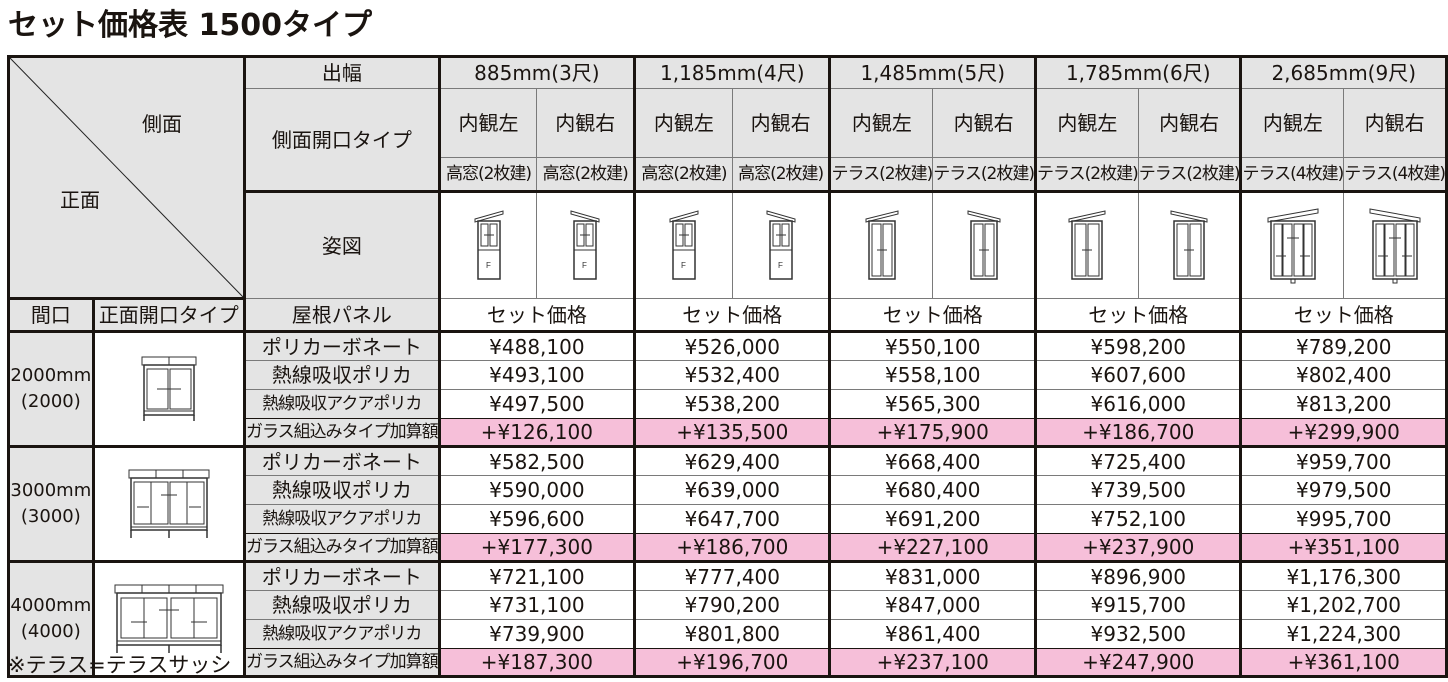 The image size is (1448, 682). I want to click on glass-addon-price: +¥227,100, so click(933, 548).